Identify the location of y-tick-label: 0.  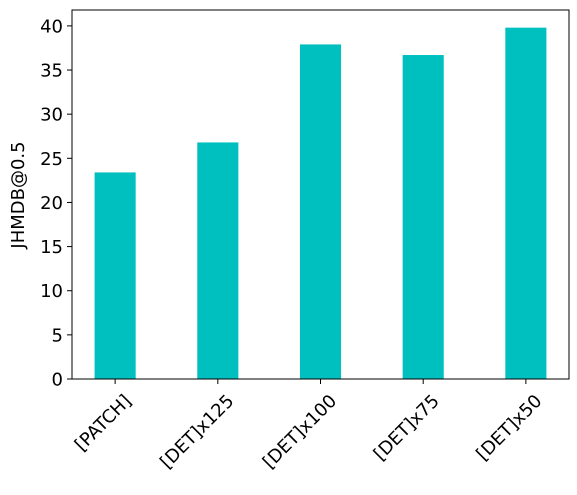
(57, 380).